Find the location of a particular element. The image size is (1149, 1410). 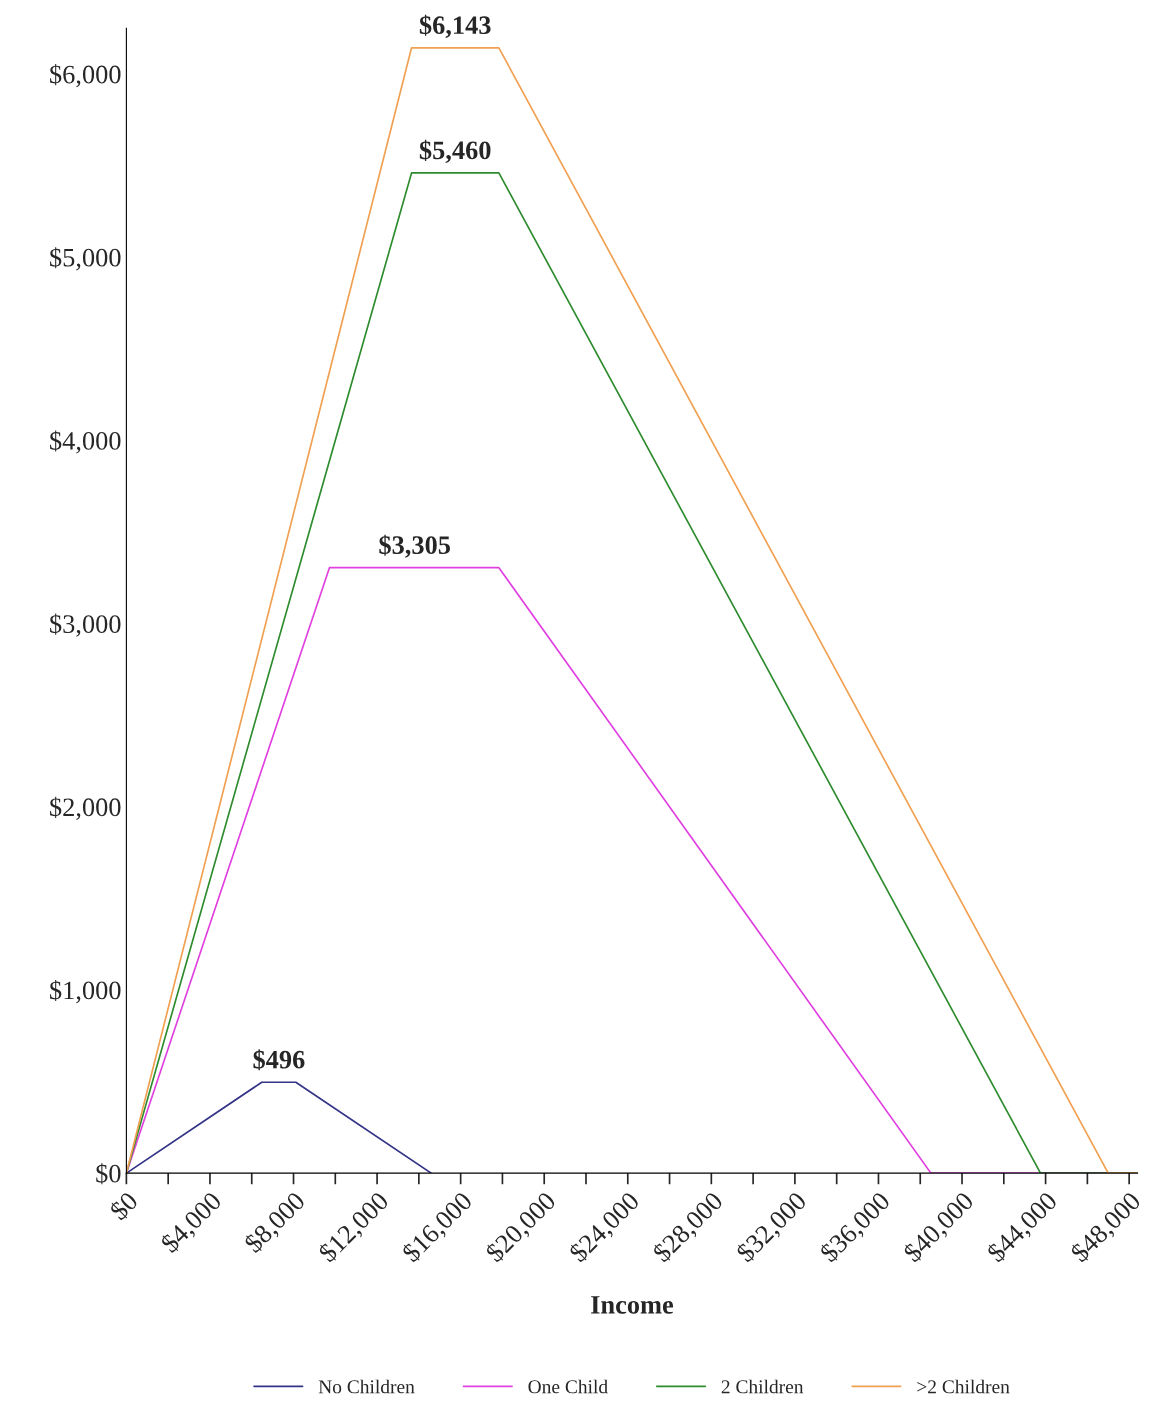

y-tick-label: $4,000 is located at coordinates (85, 442).